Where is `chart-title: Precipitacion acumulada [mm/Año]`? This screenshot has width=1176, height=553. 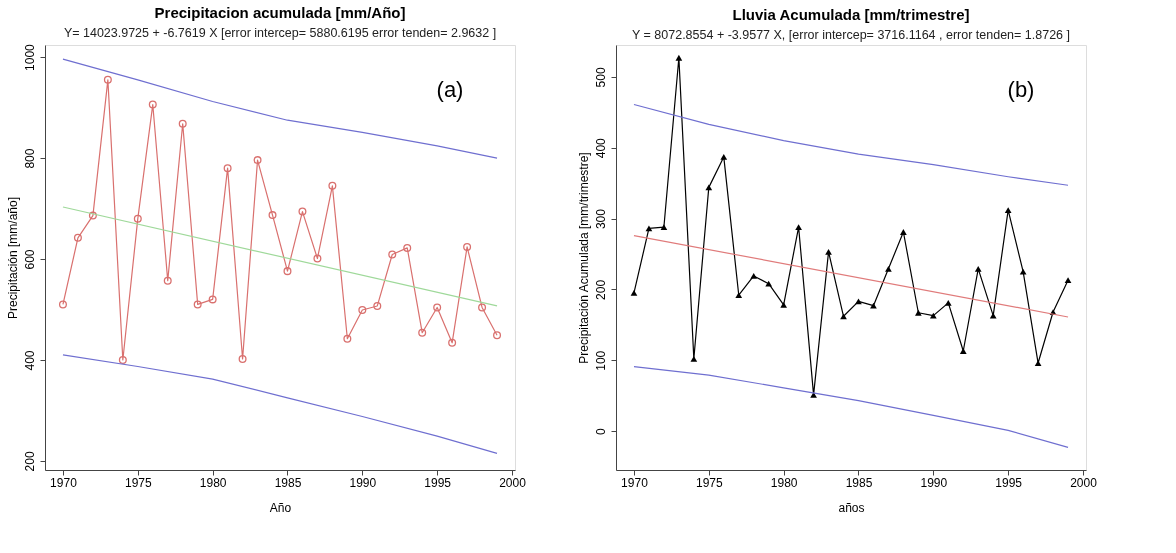
chart-title: Precipitacion acumulada [mm/Año] is located at coordinates (280, 13).